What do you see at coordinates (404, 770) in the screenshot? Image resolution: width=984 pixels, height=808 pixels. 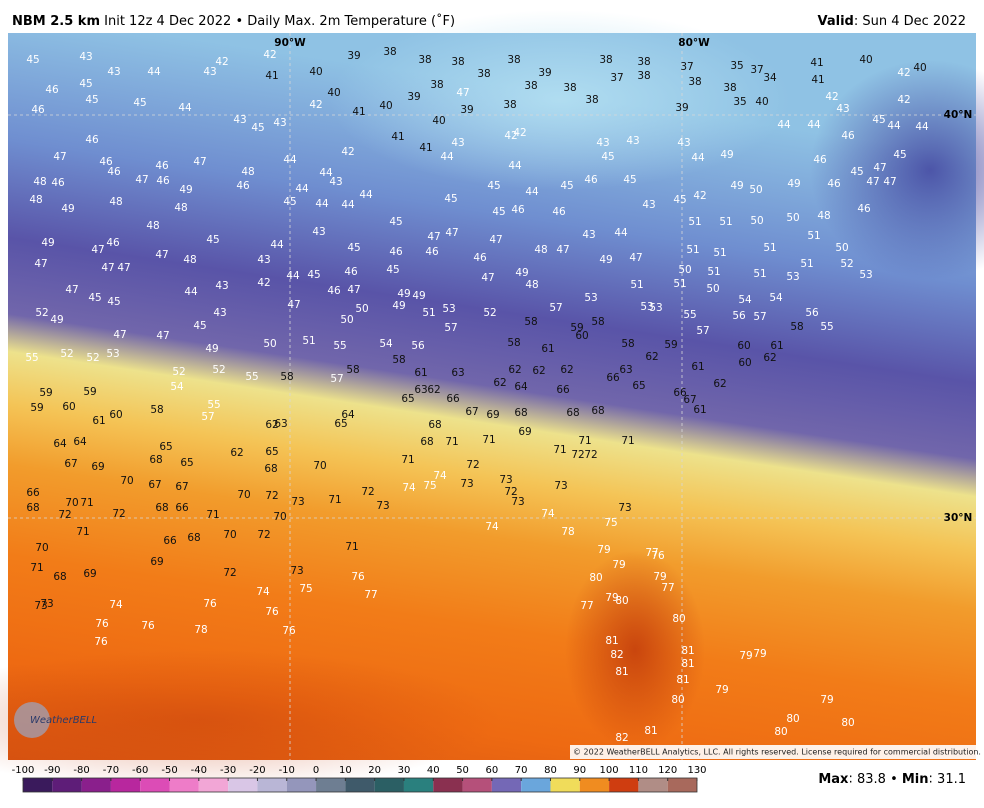 I see `colorbar-tick-label: 30` at bounding box center [404, 770].